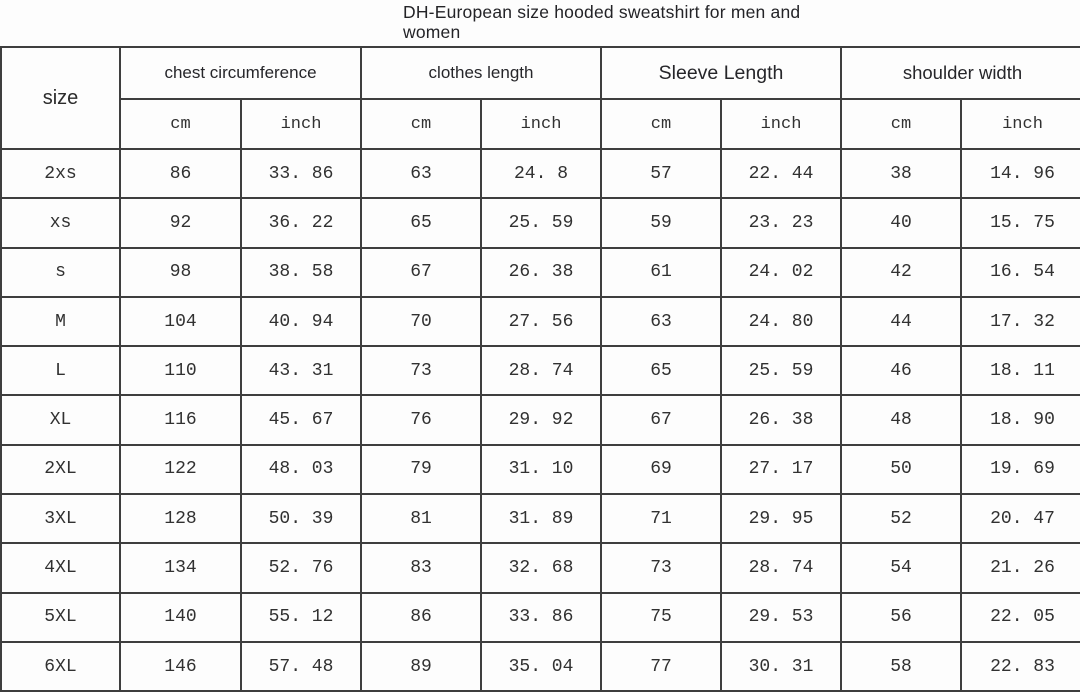  Describe the element at coordinates (540, 617) in the screenshot. I see `table-row: 5XL 140 55. 12 86 33. 86 75 29. 53 56 22. 05` at that location.